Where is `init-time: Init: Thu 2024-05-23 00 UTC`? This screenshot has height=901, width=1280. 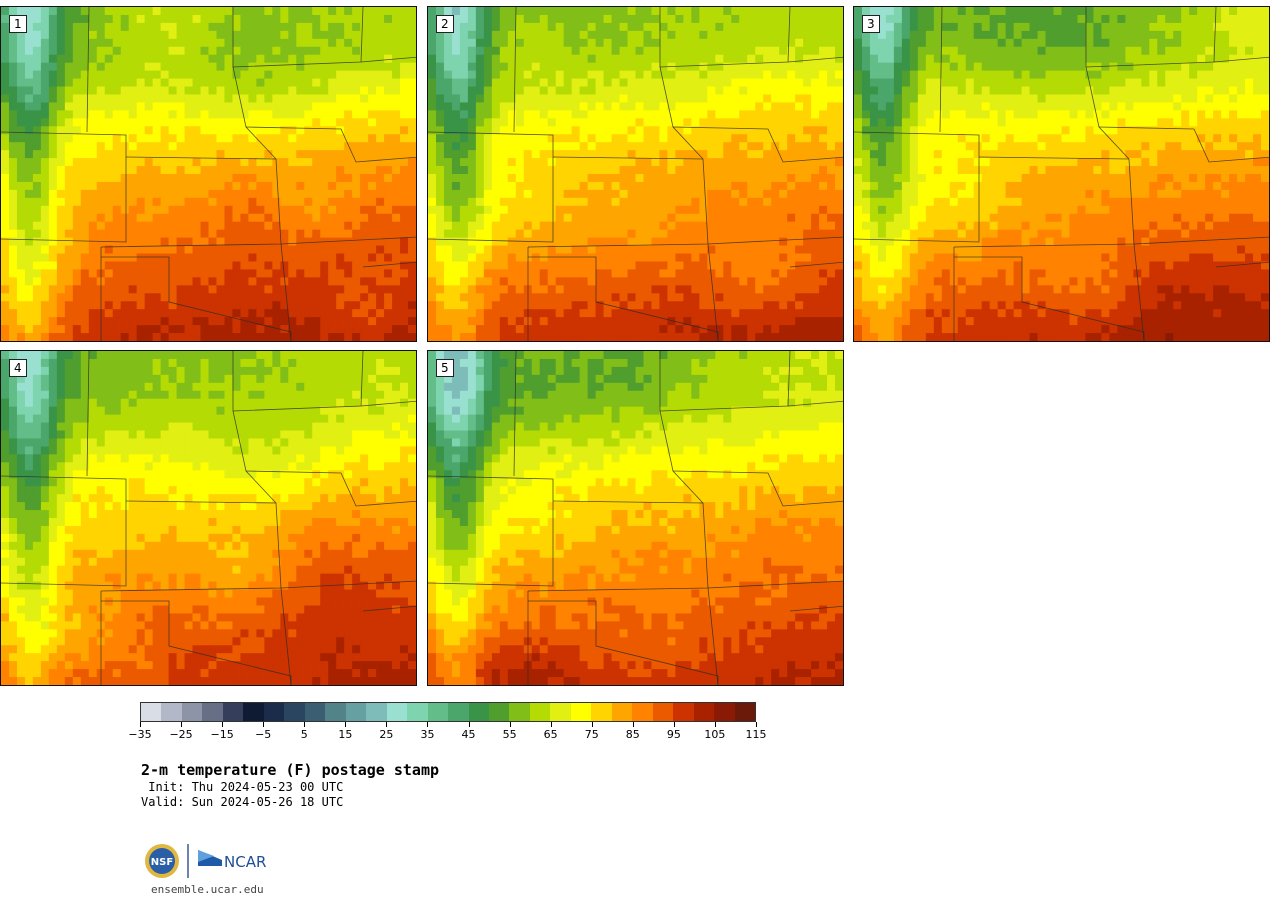 init-time: Init: Thu 2024-05-23 00 UTC is located at coordinates (242, 787).